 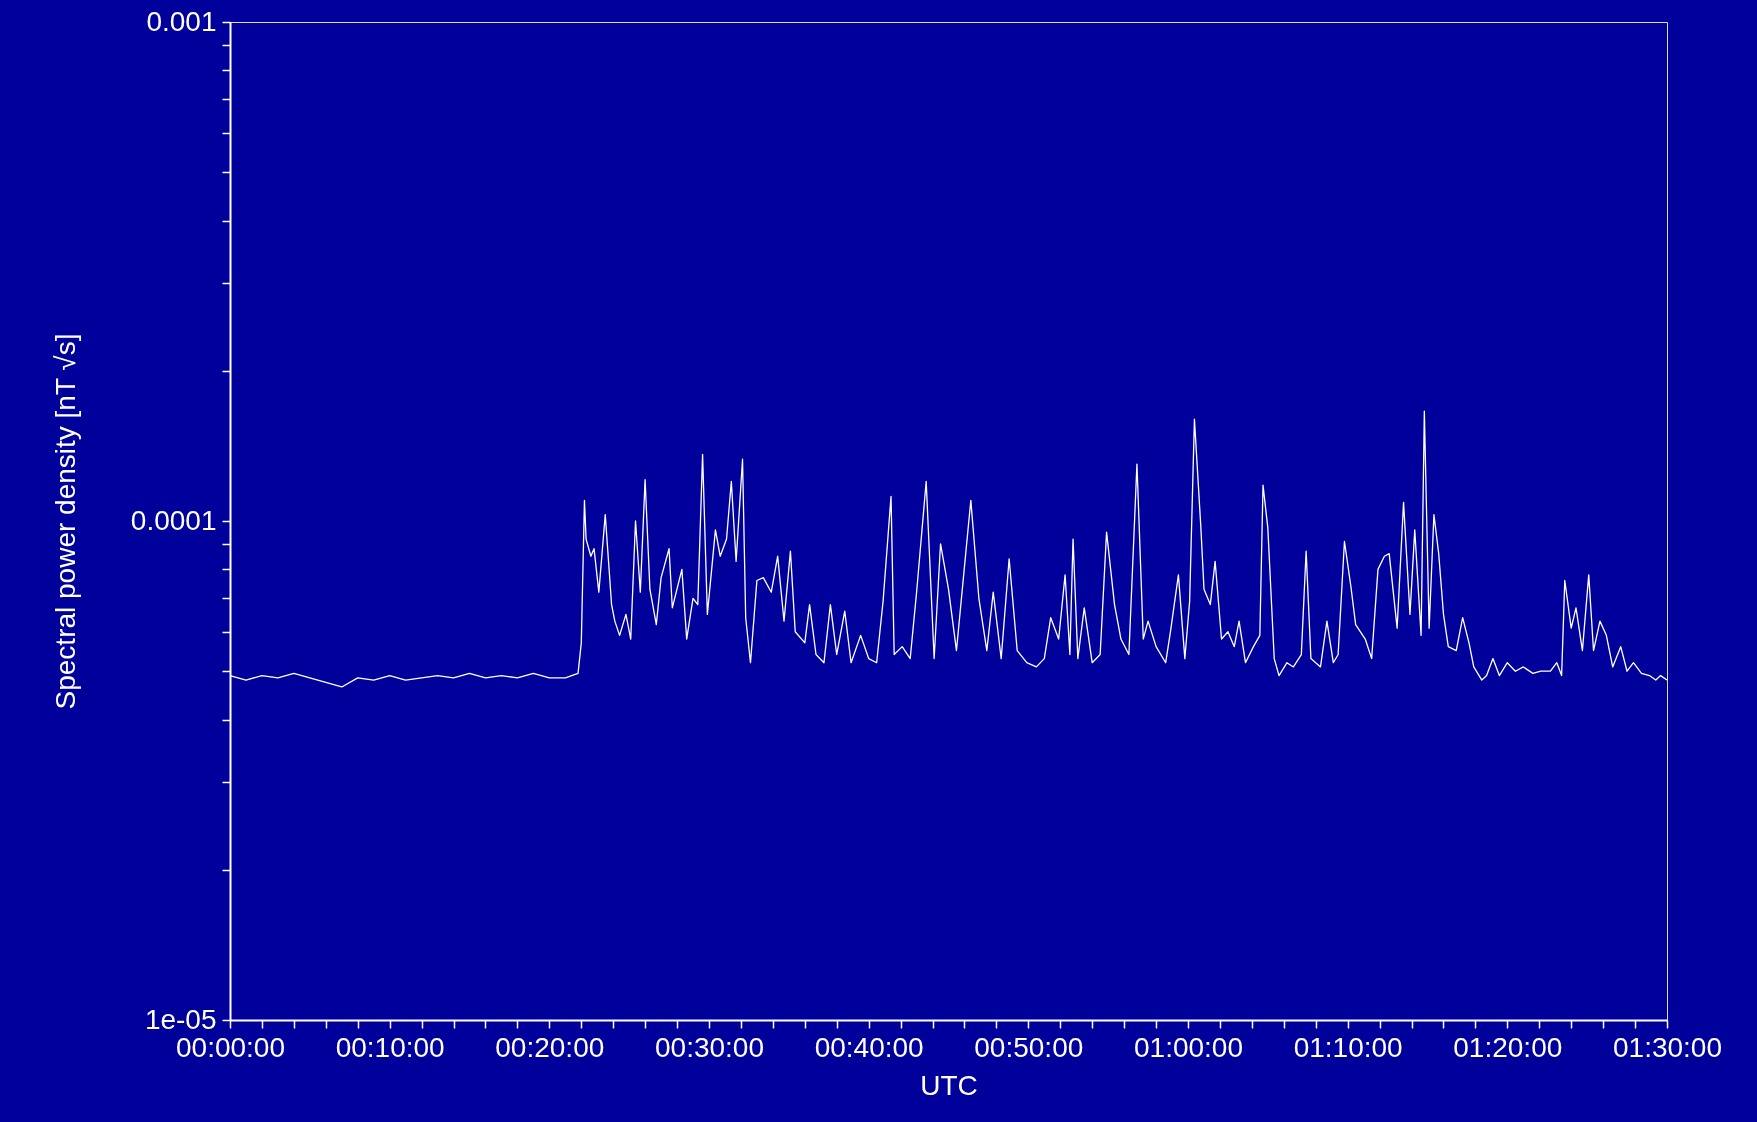 I want to click on x-tick-label: 01:30:00, so click(x=1667, y=1047).